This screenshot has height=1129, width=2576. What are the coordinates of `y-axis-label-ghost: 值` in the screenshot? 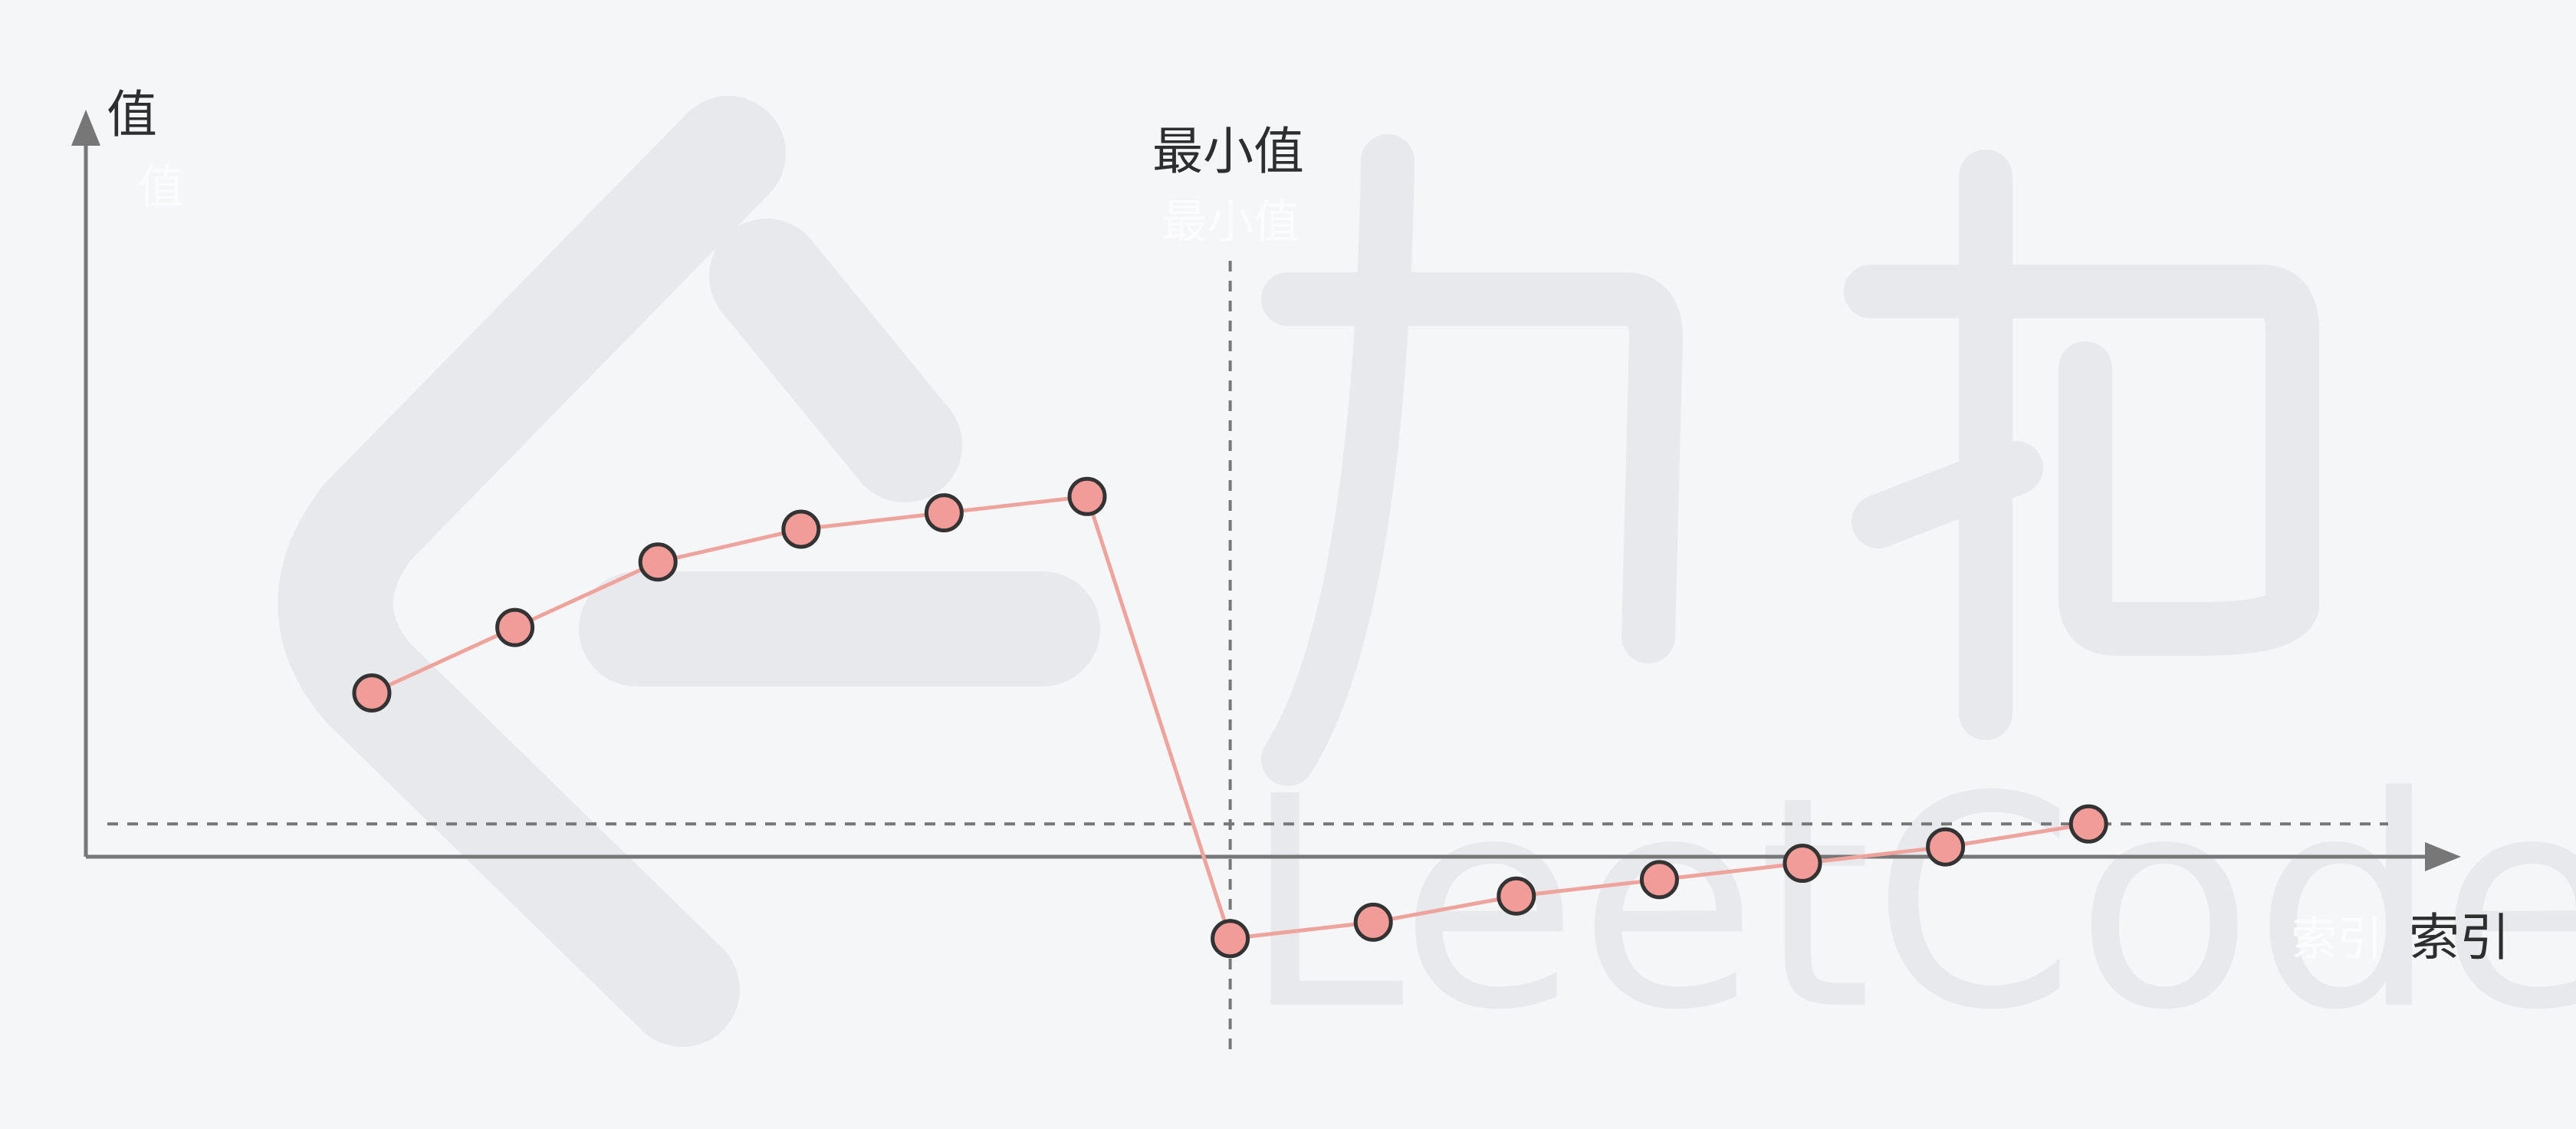 It's located at (161, 188).